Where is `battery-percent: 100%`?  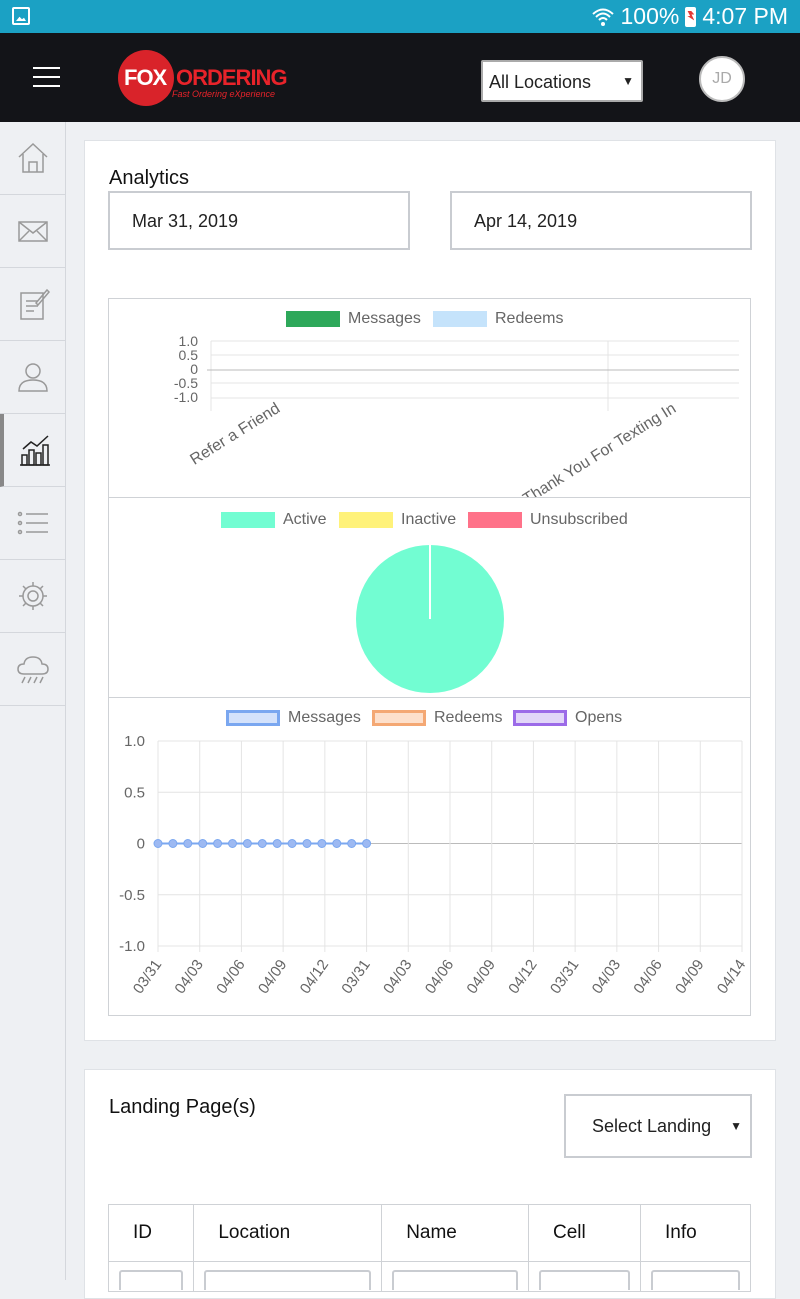 battery-percent: 100% is located at coordinates (650, 16).